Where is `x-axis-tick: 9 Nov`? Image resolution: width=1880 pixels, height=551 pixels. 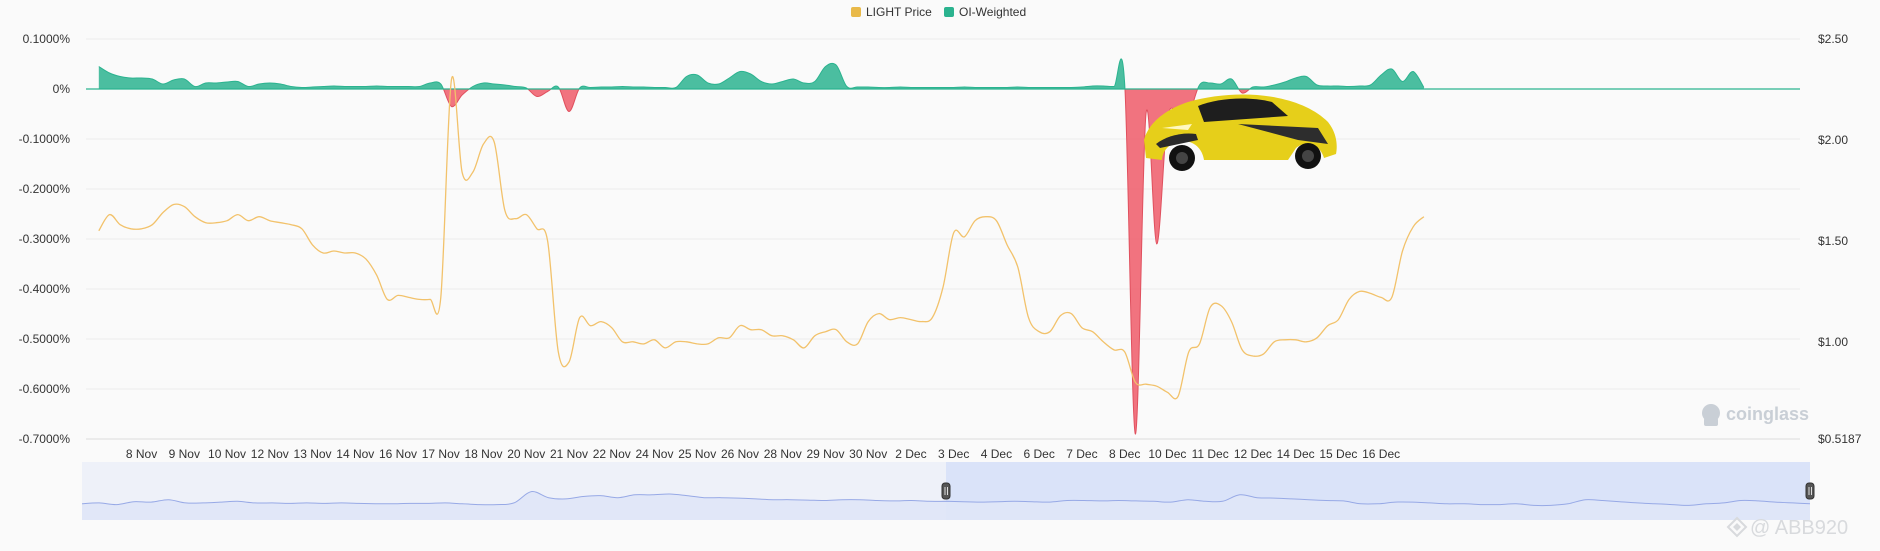
x-axis-tick: 9 Nov is located at coordinates (184, 454).